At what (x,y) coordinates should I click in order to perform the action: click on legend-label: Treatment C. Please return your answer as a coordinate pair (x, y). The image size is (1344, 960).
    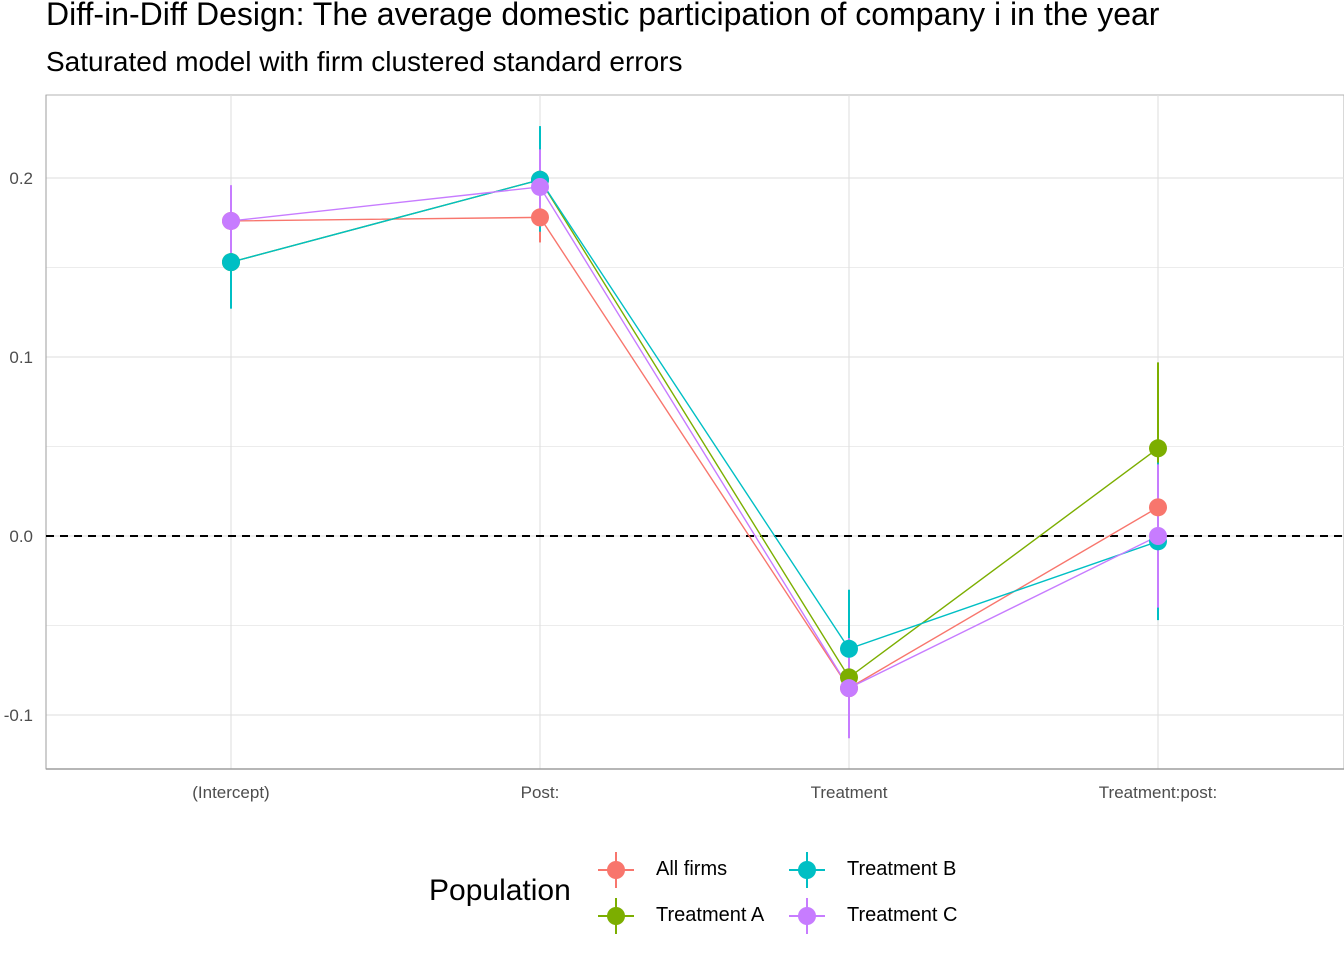
    Looking at the image, I should click on (902, 915).